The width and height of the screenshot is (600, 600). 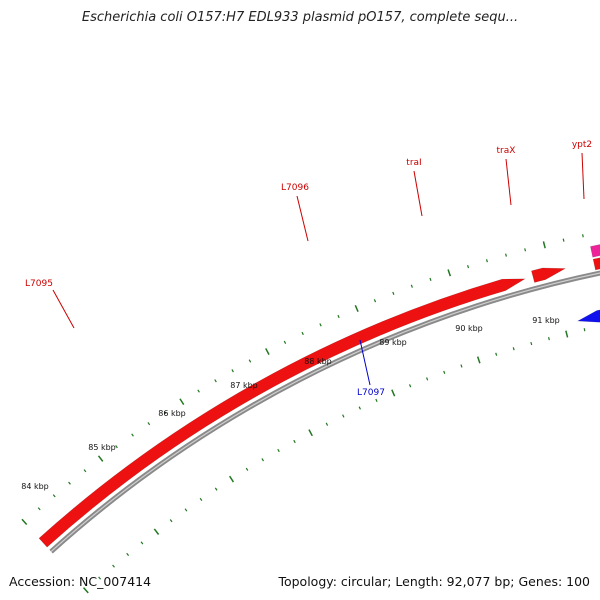 What do you see at coordinates (244, 385) in the screenshot?
I see `ruler-label-87kbp: 87 kbp` at bounding box center [244, 385].